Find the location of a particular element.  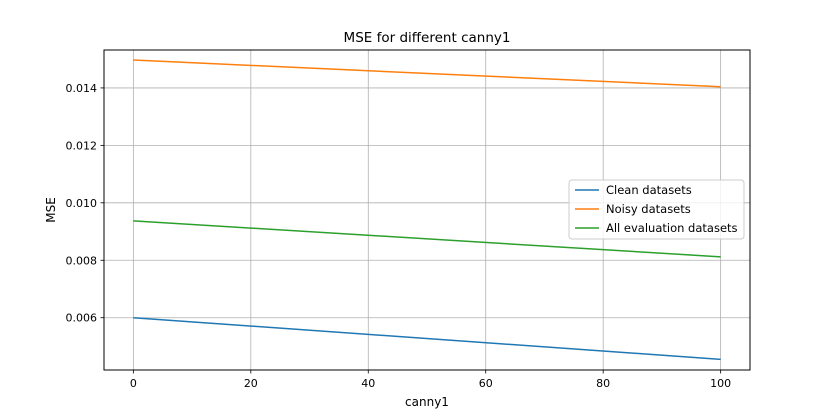

x-tick-label: 0 is located at coordinates (133, 383).